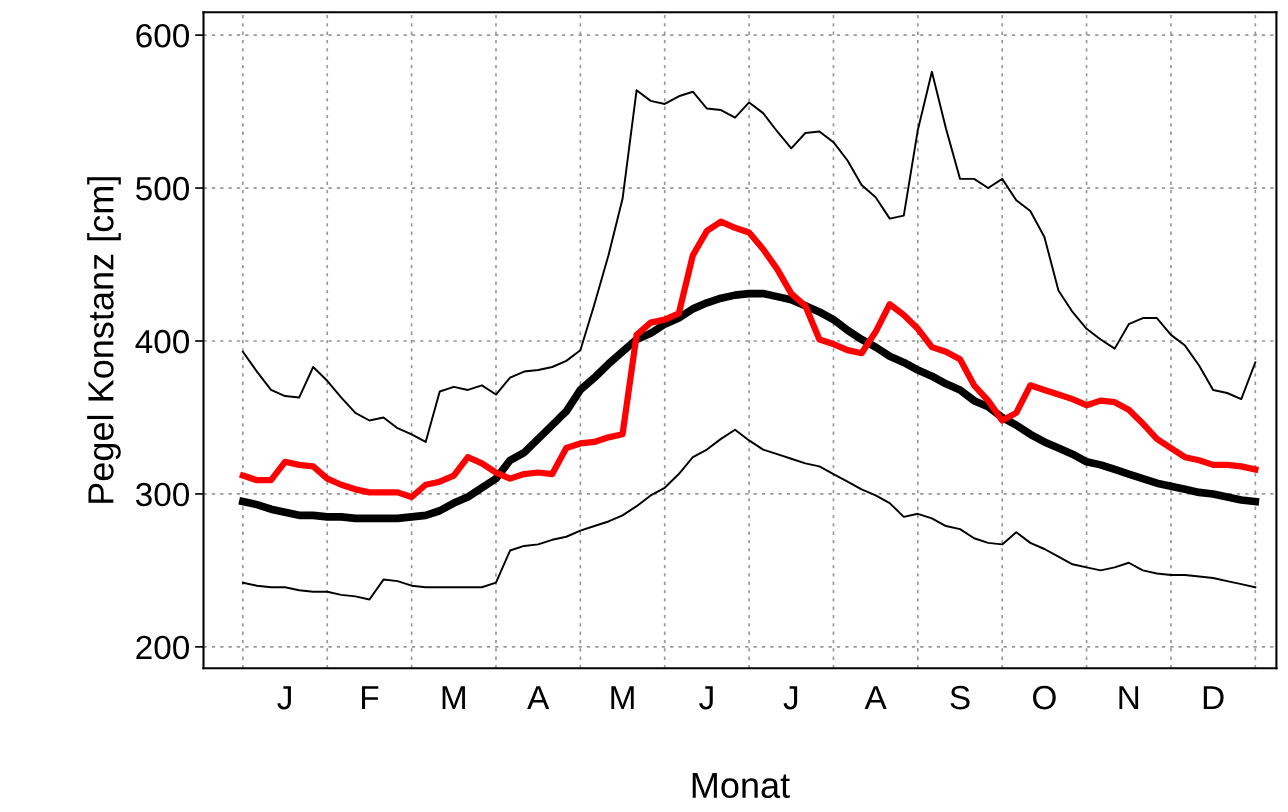  Describe the element at coordinates (960, 697) in the screenshot. I see `x-tick-label: S` at that location.